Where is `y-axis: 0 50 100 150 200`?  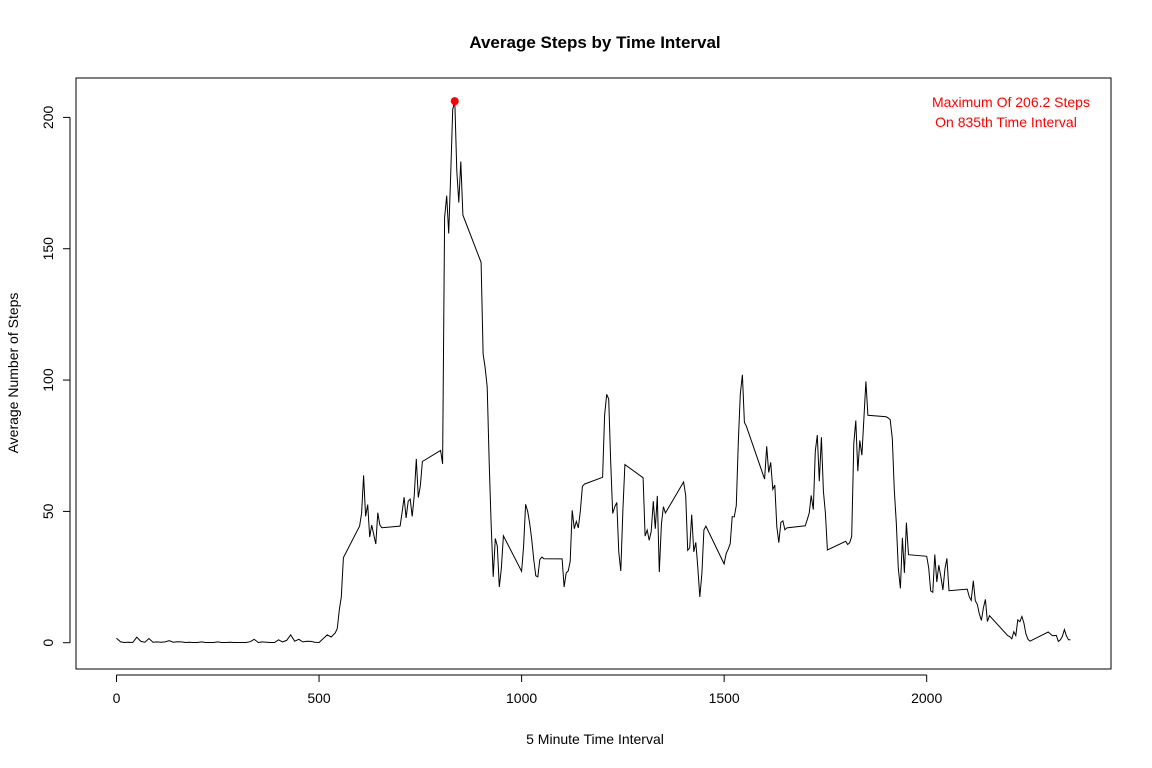 y-axis: 0 50 100 150 200 is located at coordinates (55, 376).